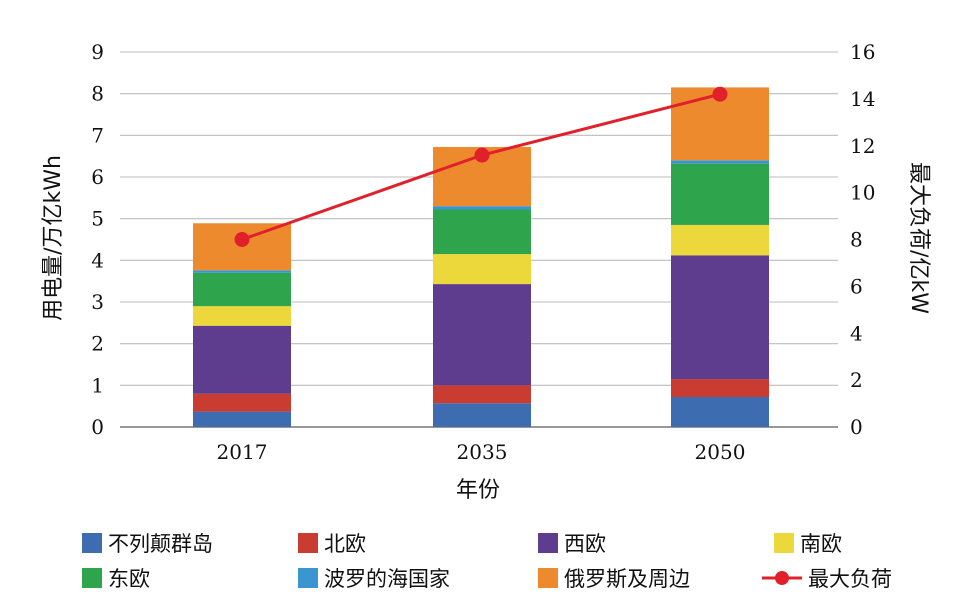 The height and width of the screenshot is (608, 979). What do you see at coordinates (129, 579) in the screenshot?
I see `legend-label: 东欧` at bounding box center [129, 579].